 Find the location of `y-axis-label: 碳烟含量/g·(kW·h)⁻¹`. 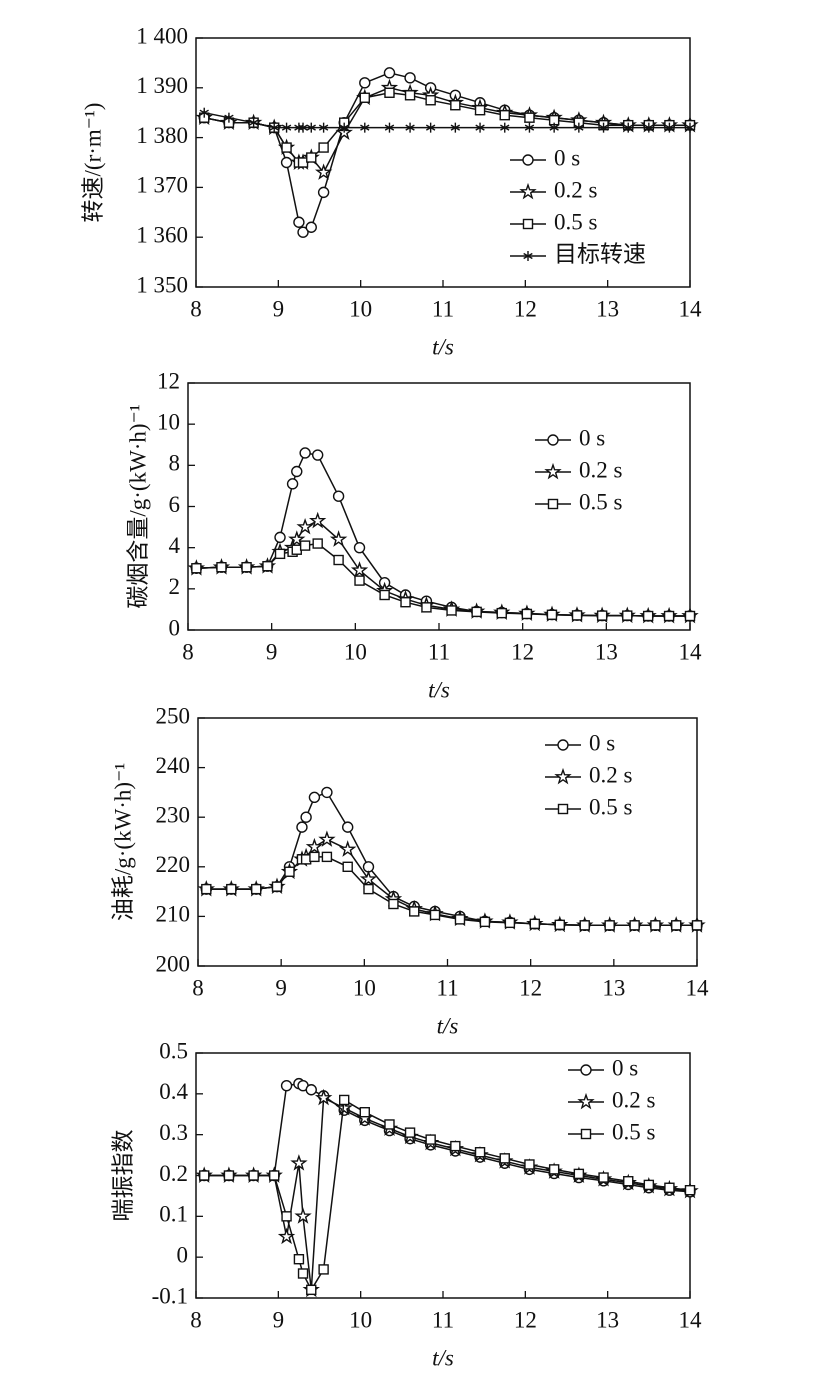

y-axis-label: 碳烟含量/g·(kW·h)⁻¹ is located at coordinates (137, 506).